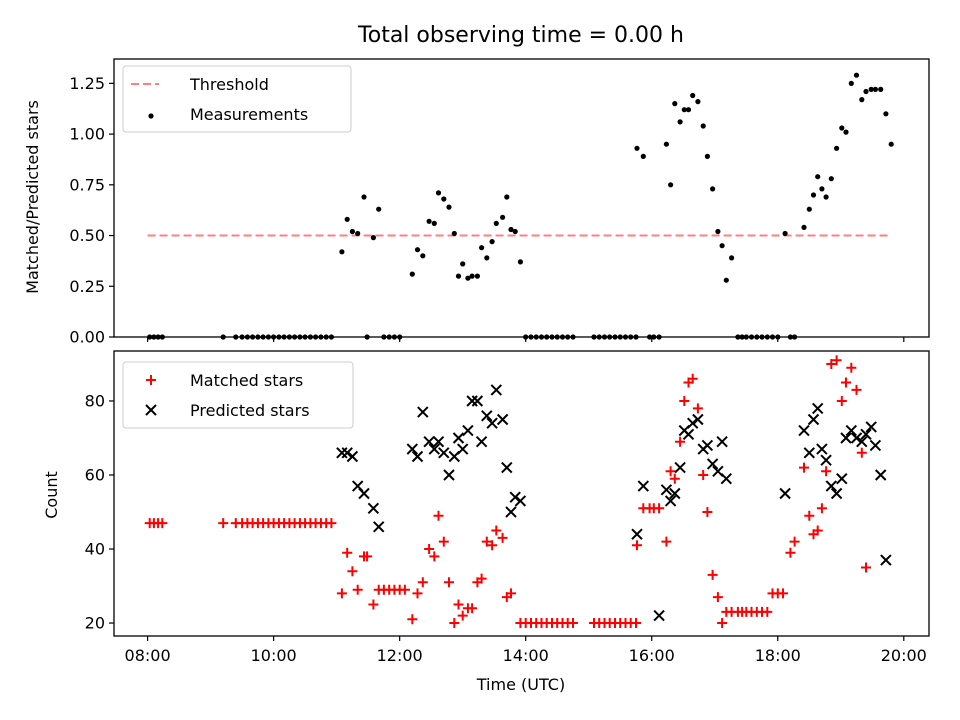  What do you see at coordinates (652, 655) in the screenshot?
I see `x-tick-label-4: 16:00` at bounding box center [652, 655].